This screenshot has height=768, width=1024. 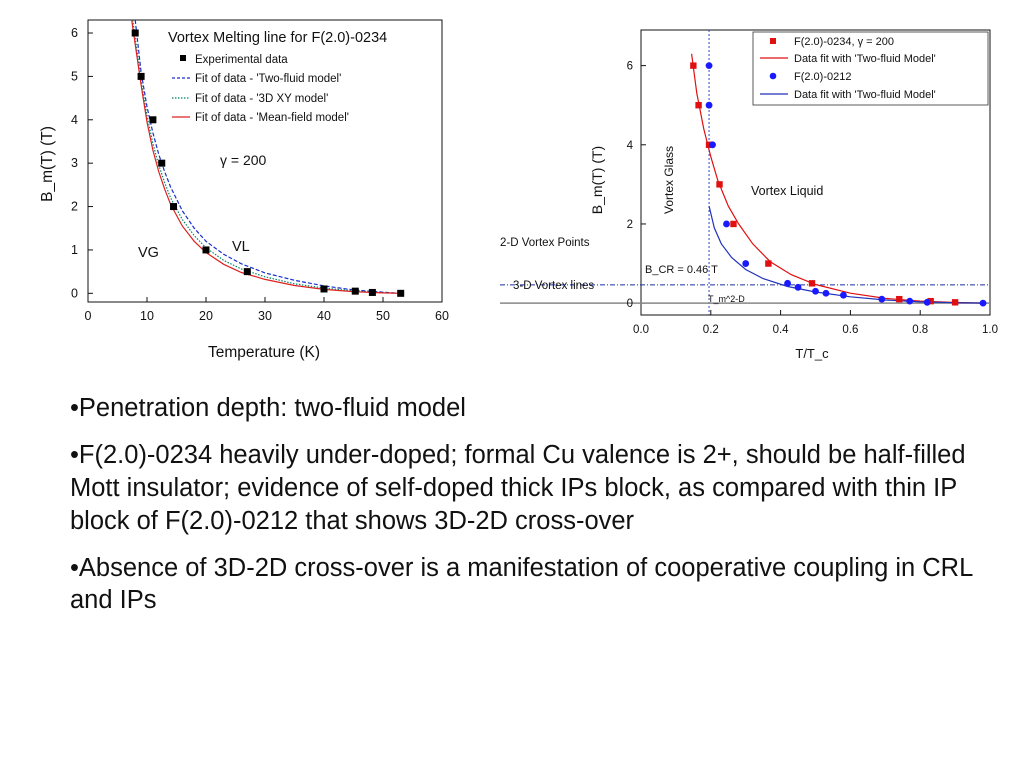 I want to click on right-x-tick-label: 1.0, so click(x=990, y=330).